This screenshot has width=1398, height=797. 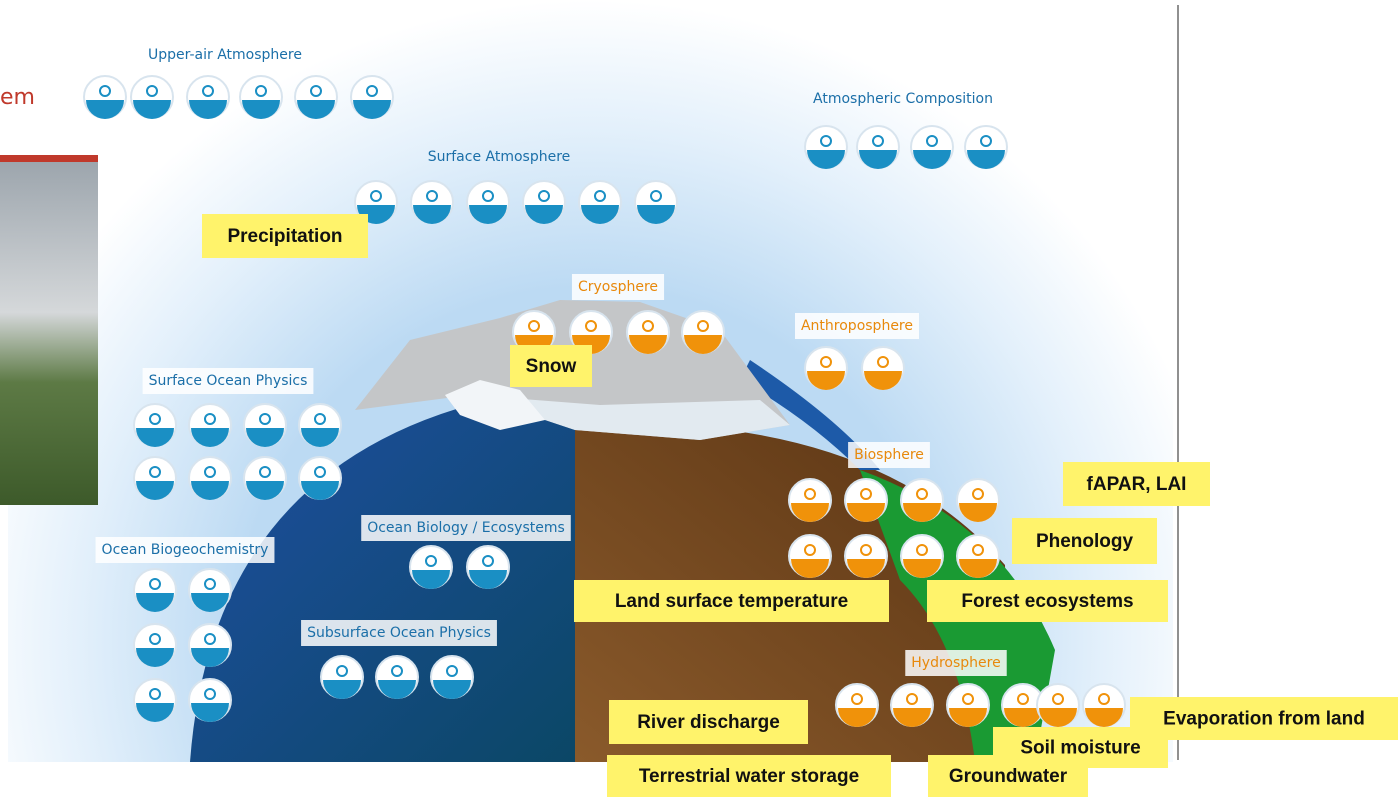 What do you see at coordinates (499, 157) in the screenshot?
I see `section-label: Surface Atmosphere` at bounding box center [499, 157].